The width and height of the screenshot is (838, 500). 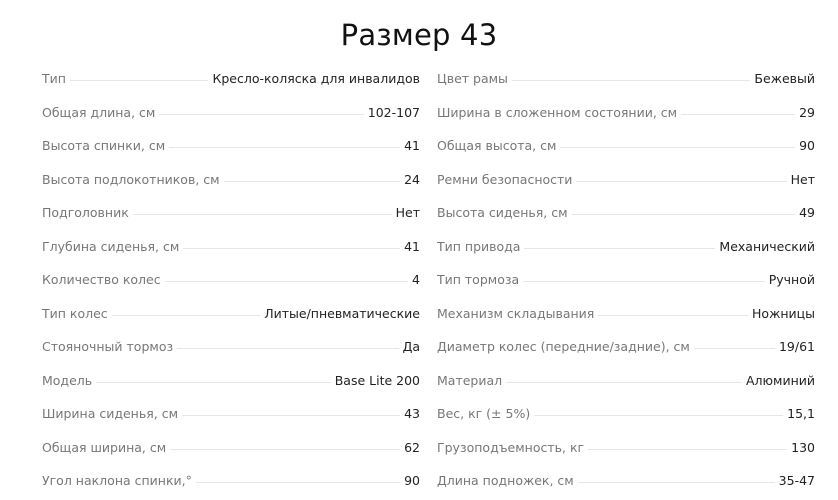 What do you see at coordinates (505, 179) in the screenshot?
I see `spec-label: Ремни безопасности` at bounding box center [505, 179].